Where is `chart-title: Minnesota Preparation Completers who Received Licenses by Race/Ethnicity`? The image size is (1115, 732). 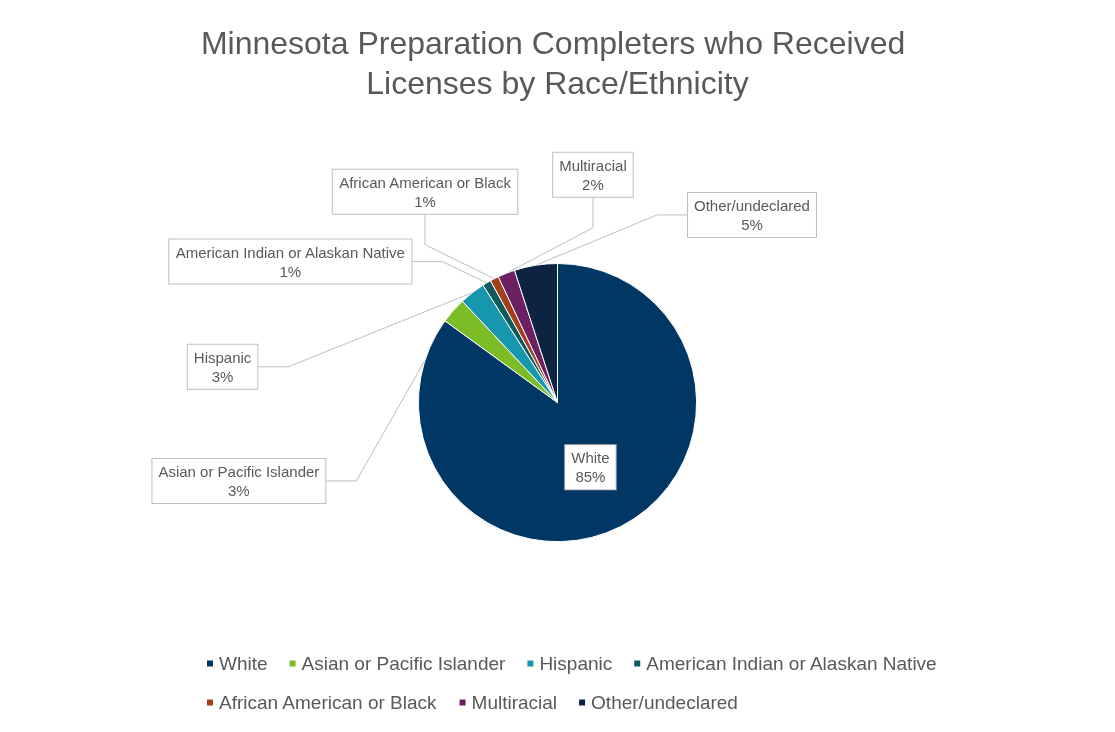
chart-title: Minnesota Preparation Completers who Received Licenses by Race/Ethnicity is located at coordinates (557, 63).